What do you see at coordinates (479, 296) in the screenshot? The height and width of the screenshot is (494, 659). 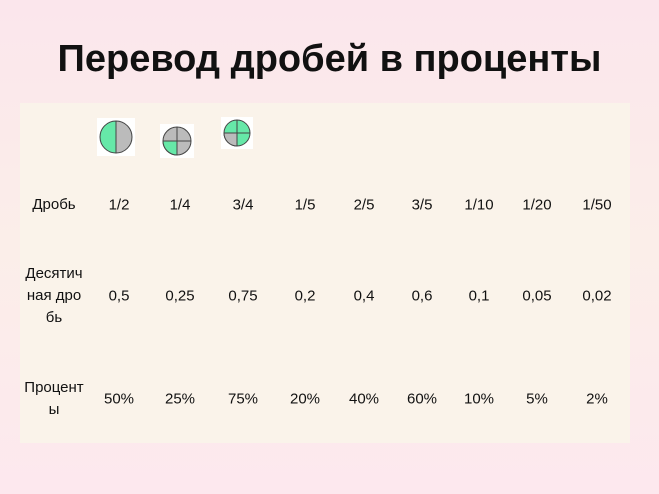 I see `table-cell: 0,1` at bounding box center [479, 296].